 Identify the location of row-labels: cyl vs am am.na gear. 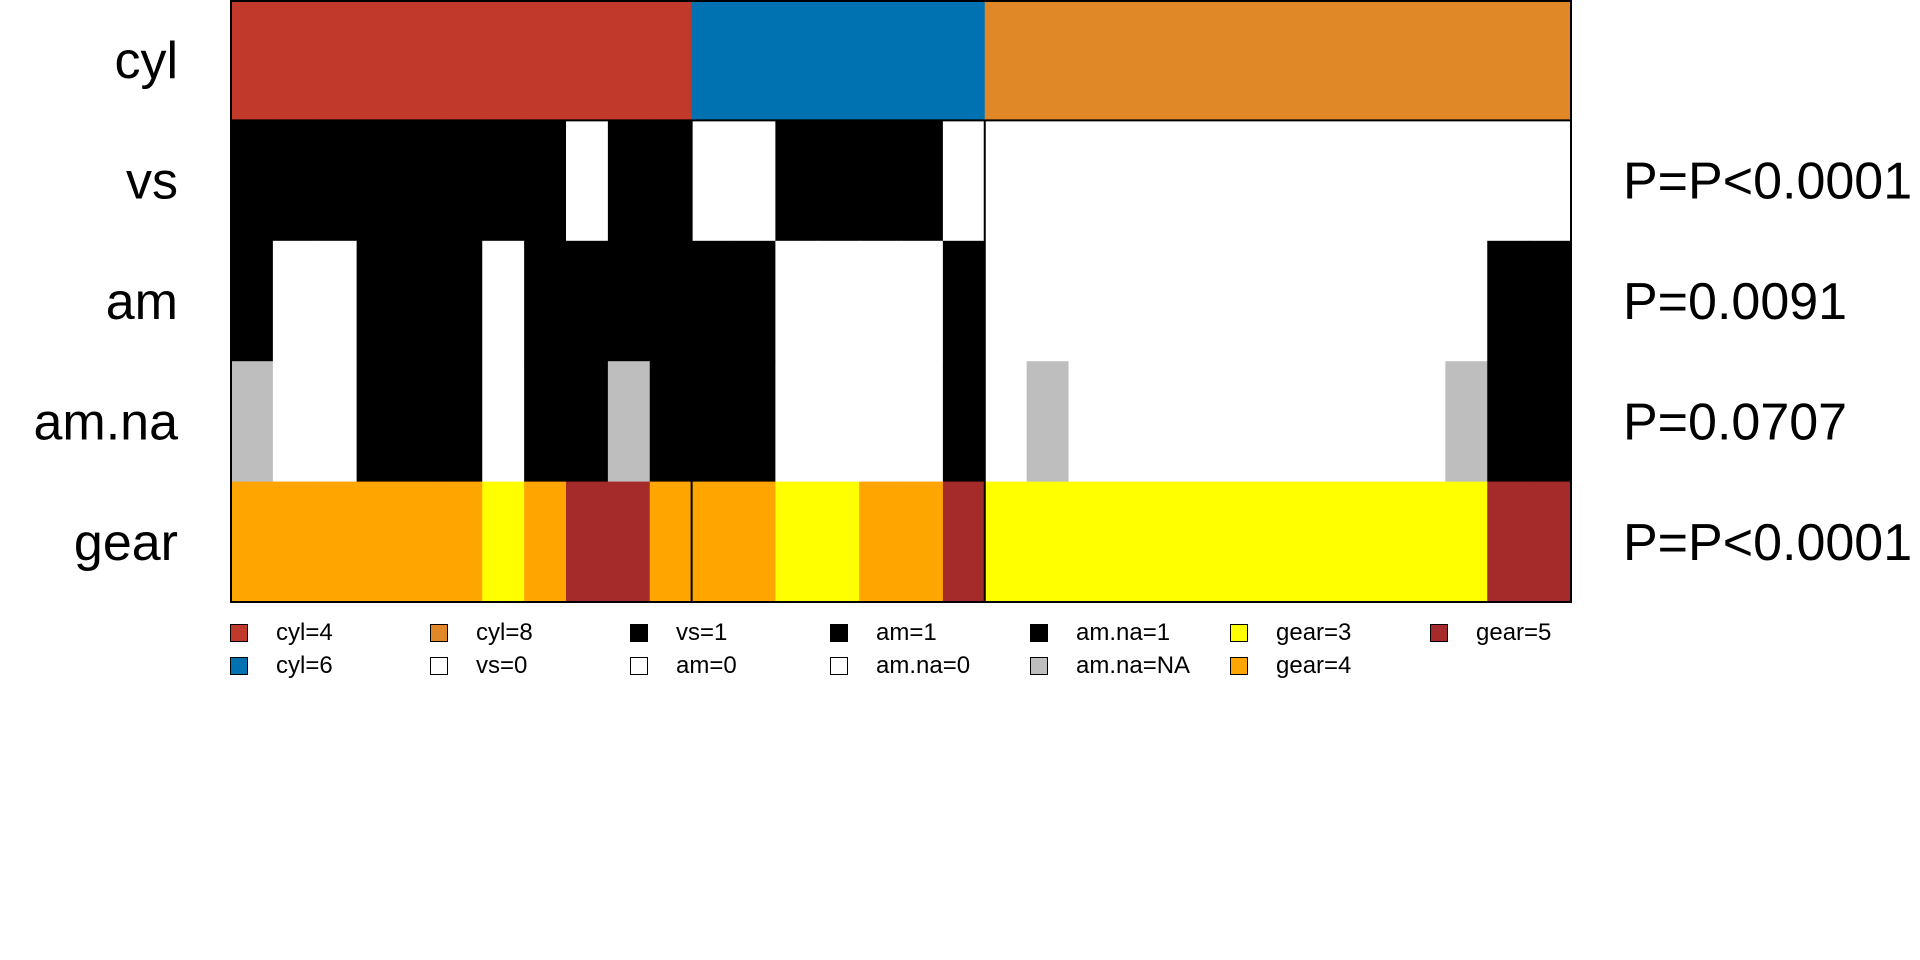
(105, 302).